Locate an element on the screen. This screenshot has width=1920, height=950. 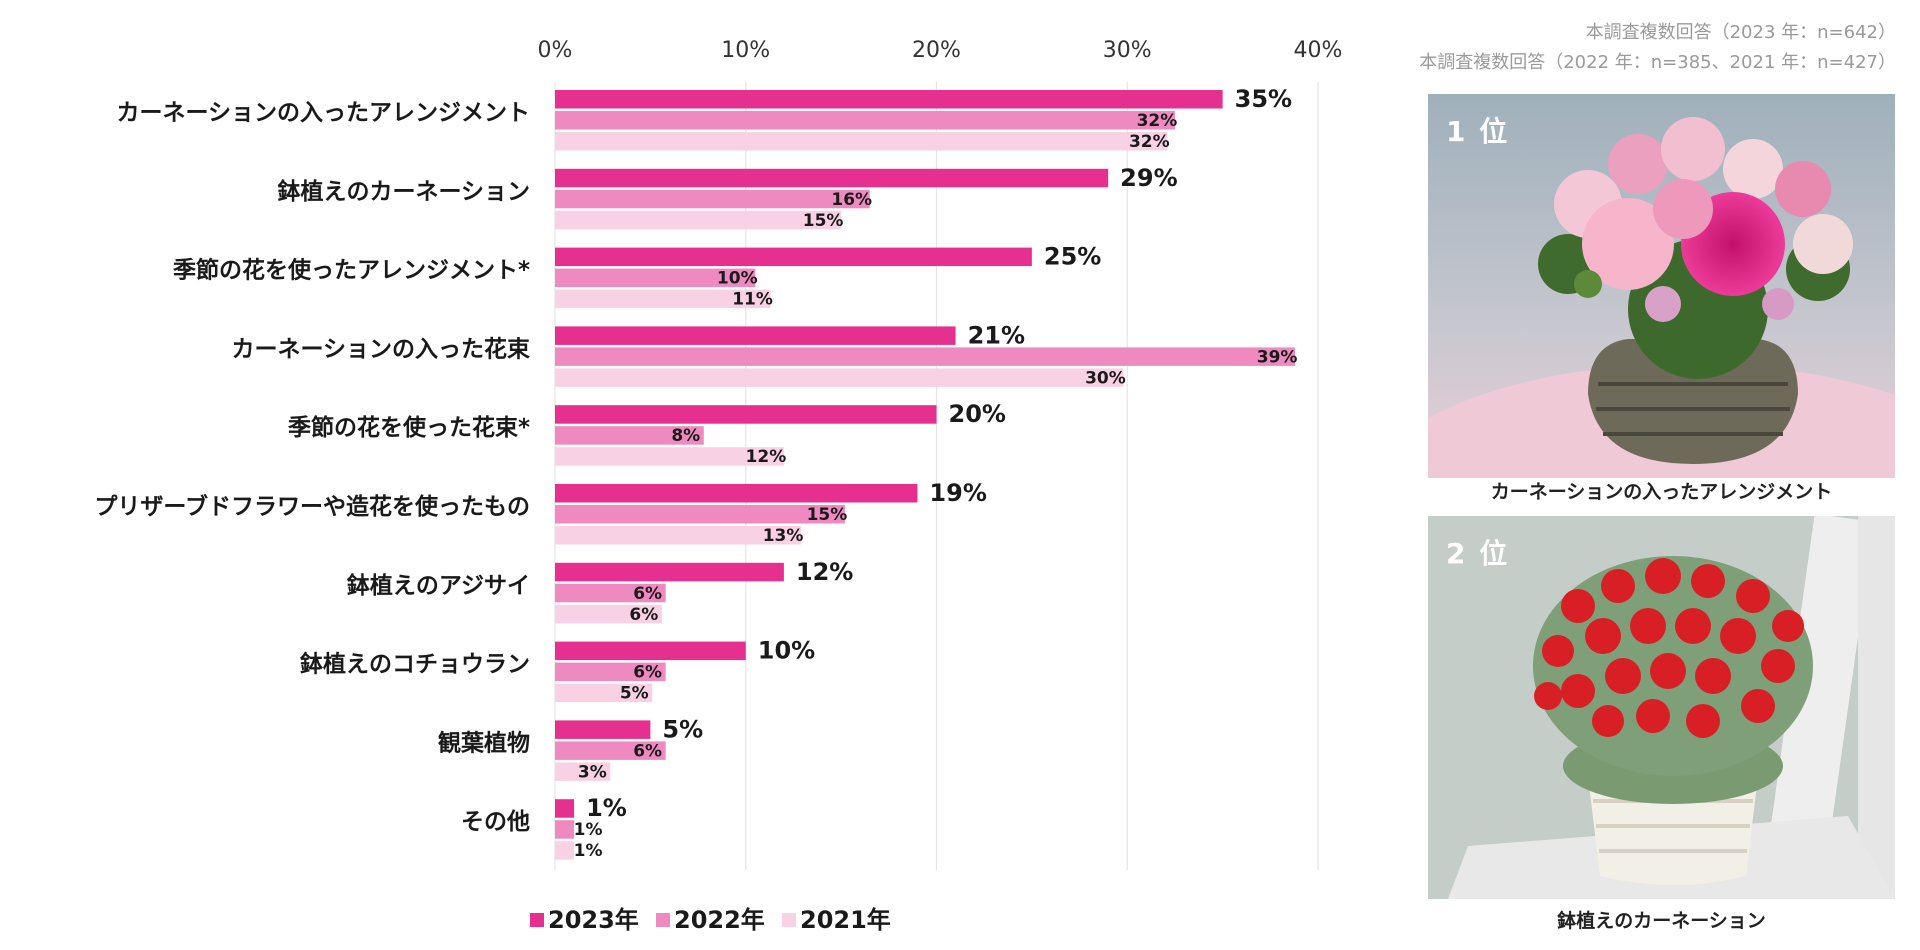
data-label-2023: 19% is located at coordinates (957, 493).